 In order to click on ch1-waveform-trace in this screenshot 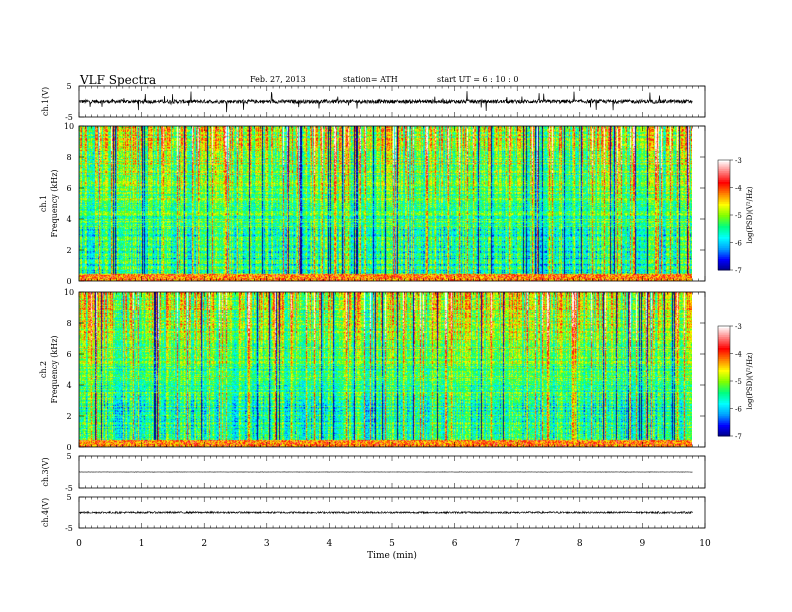, I will do `click(385, 102)`.